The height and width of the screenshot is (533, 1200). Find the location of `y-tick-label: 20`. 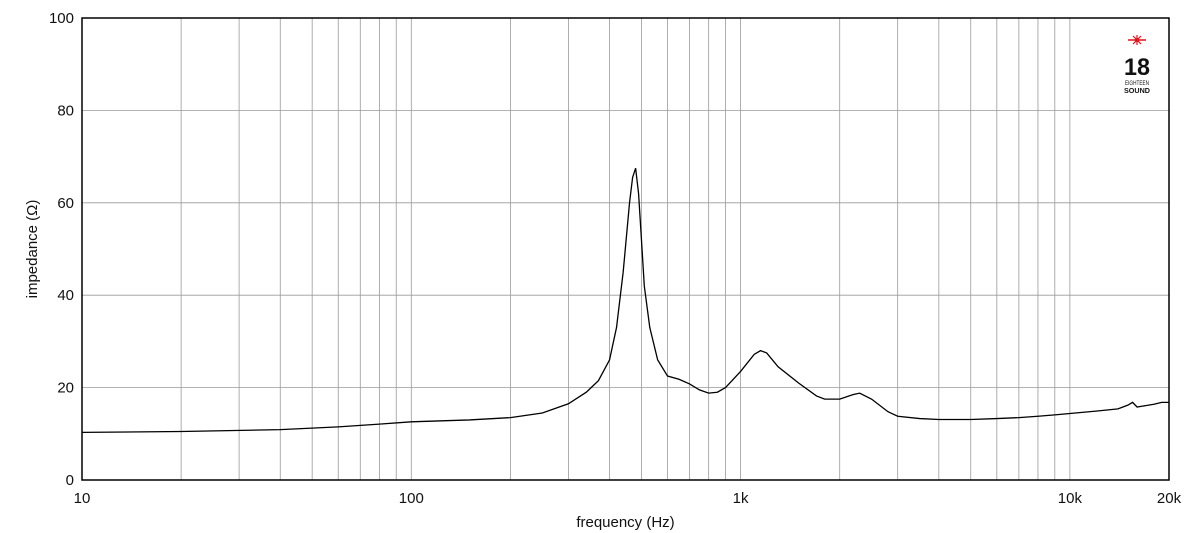

y-tick-label: 20 is located at coordinates (65, 388).